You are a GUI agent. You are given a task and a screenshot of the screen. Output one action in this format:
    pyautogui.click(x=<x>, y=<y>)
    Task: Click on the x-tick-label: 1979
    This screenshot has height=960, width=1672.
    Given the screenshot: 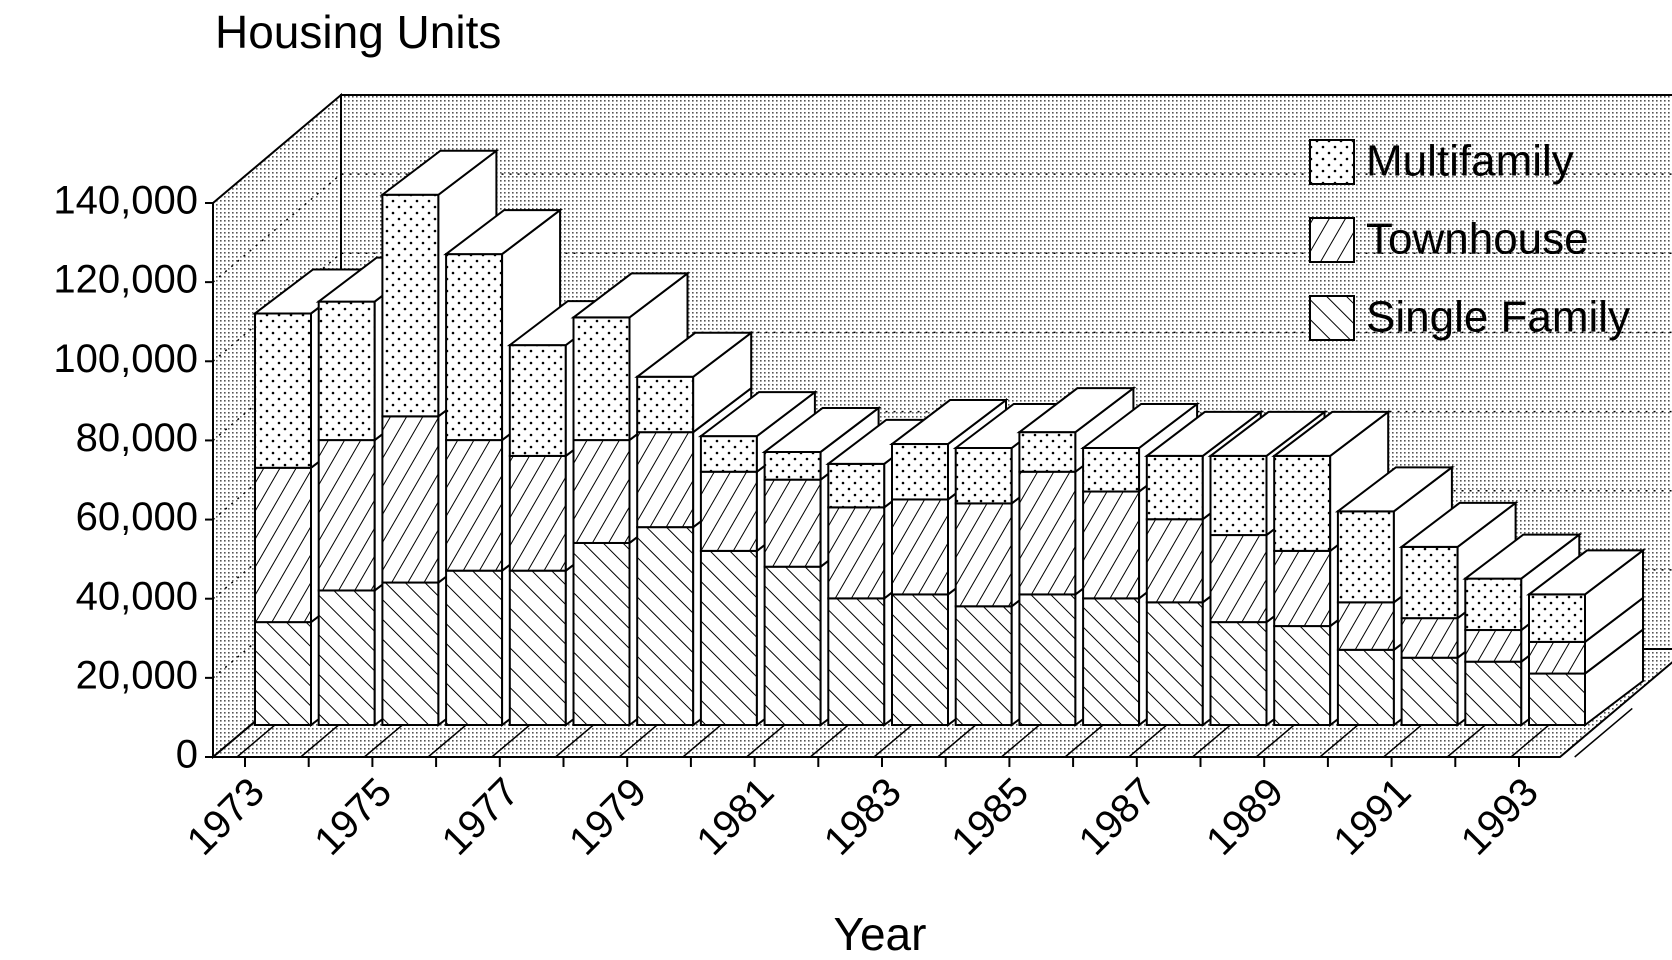 What is the action you would take?
    pyautogui.click(x=608, y=817)
    